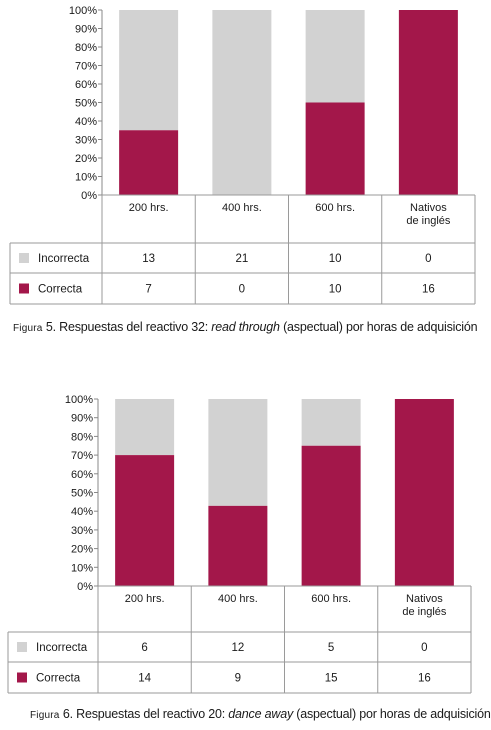 This screenshot has width=491, height=730. Describe the element at coordinates (148, 259) in the screenshot. I see `table-cell-incorrecta: 13` at that location.